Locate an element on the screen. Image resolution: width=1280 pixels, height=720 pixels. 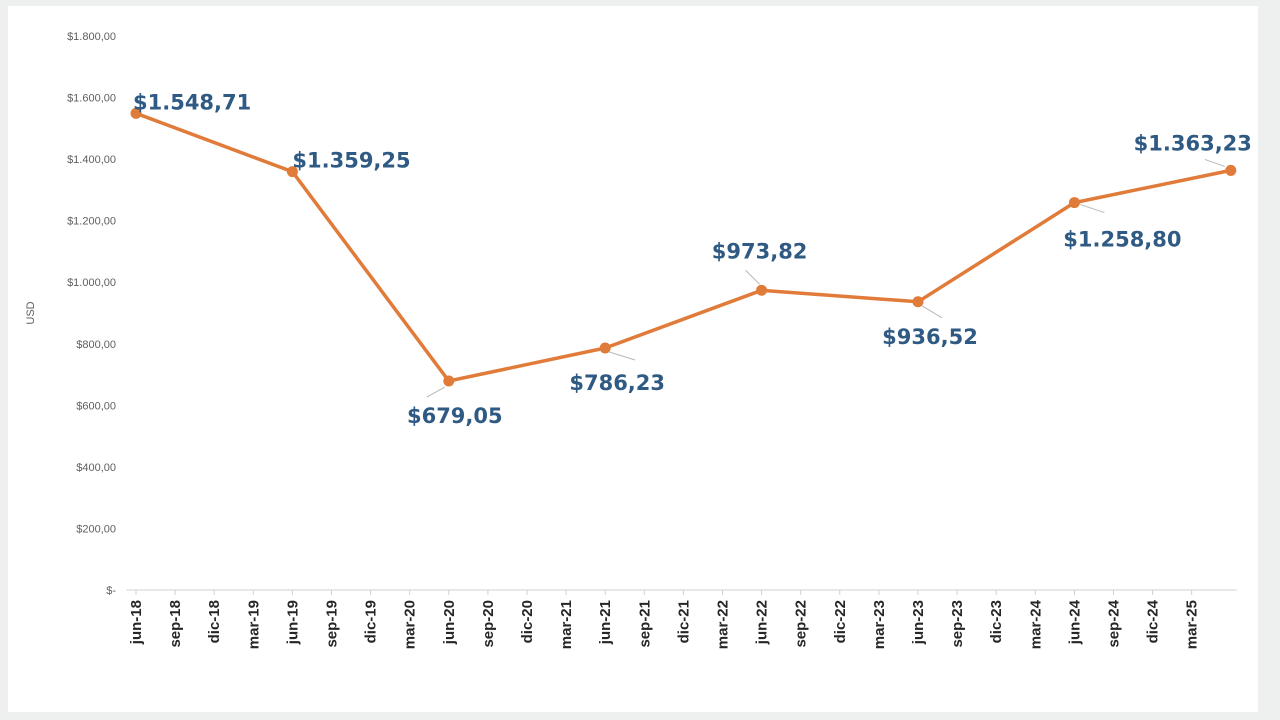
x-tick-label: sep-19 is located at coordinates (332, 624).